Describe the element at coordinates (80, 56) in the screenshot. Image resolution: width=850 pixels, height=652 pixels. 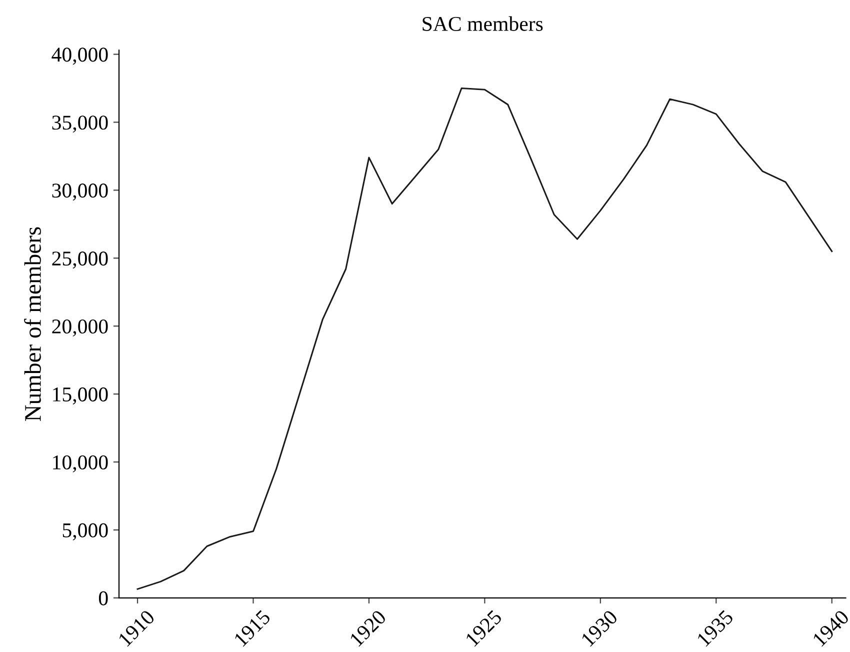
I see `y-tick-label: 40,000` at that location.